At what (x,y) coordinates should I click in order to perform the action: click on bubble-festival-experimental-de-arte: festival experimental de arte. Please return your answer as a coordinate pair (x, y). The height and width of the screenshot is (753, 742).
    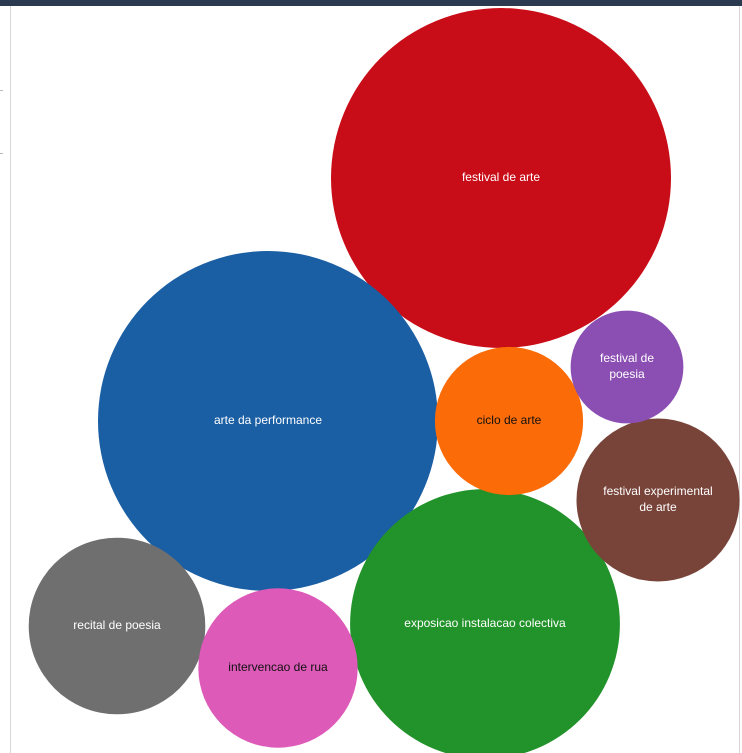
    Looking at the image, I should click on (658, 500).